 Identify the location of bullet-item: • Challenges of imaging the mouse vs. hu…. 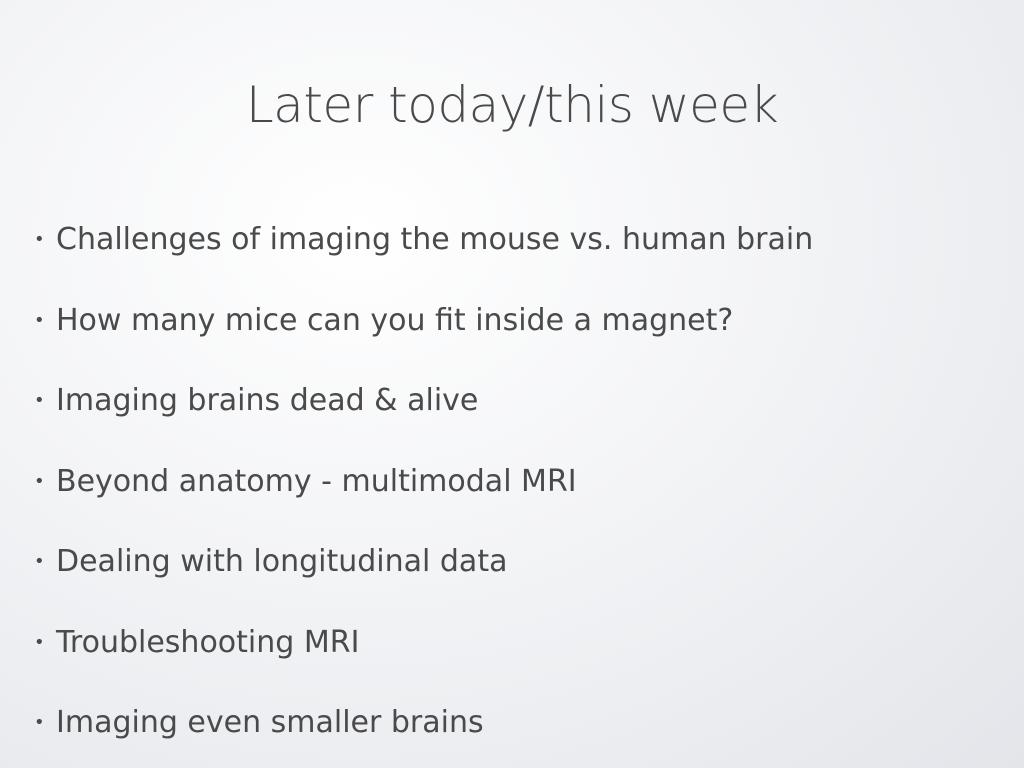
(423, 258).